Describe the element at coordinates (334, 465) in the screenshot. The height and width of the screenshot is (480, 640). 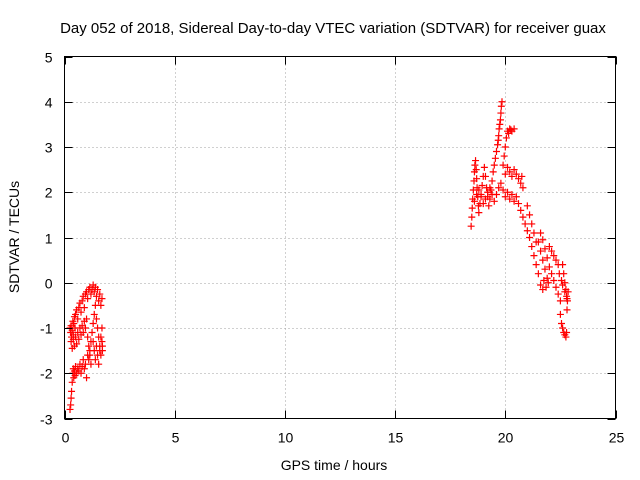
I see `x-axis-label: GPS time / hours` at that location.